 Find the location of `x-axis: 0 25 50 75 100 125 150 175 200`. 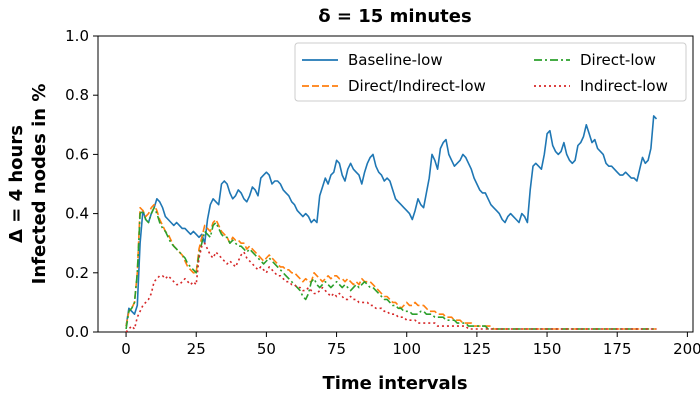

x-axis: 0 25 50 75 100 125 150 175 200 is located at coordinates (410, 345).